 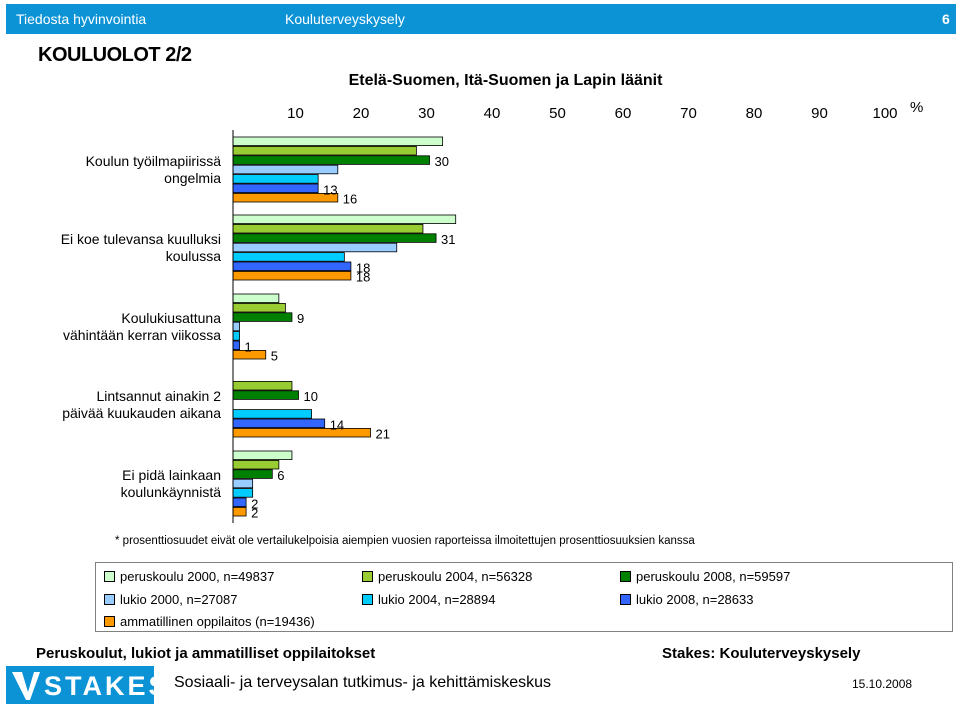 What do you see at coordinates (26, 686) in the screenshot?
I see `stakes-emblem-icon` at bounding box center [26, 686].